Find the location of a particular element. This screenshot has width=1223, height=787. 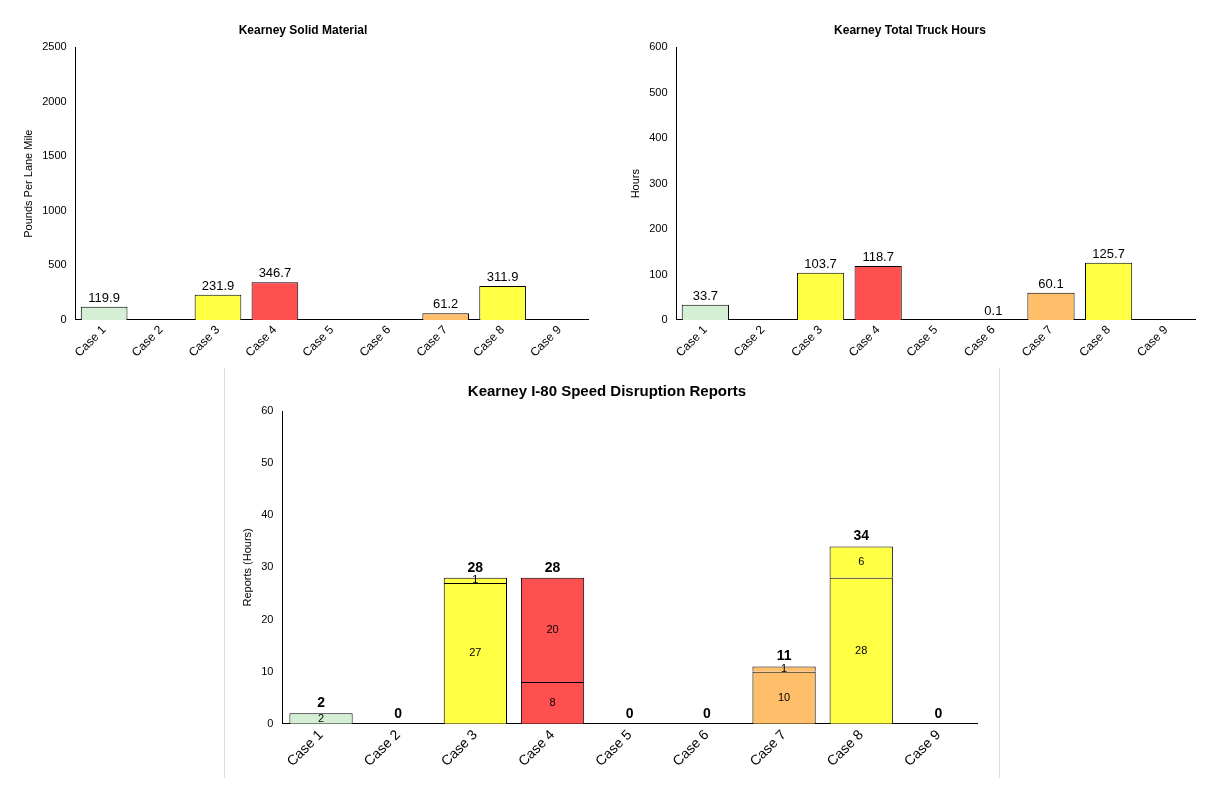

data-label: 61.2 is located at coordinates (446, 304).